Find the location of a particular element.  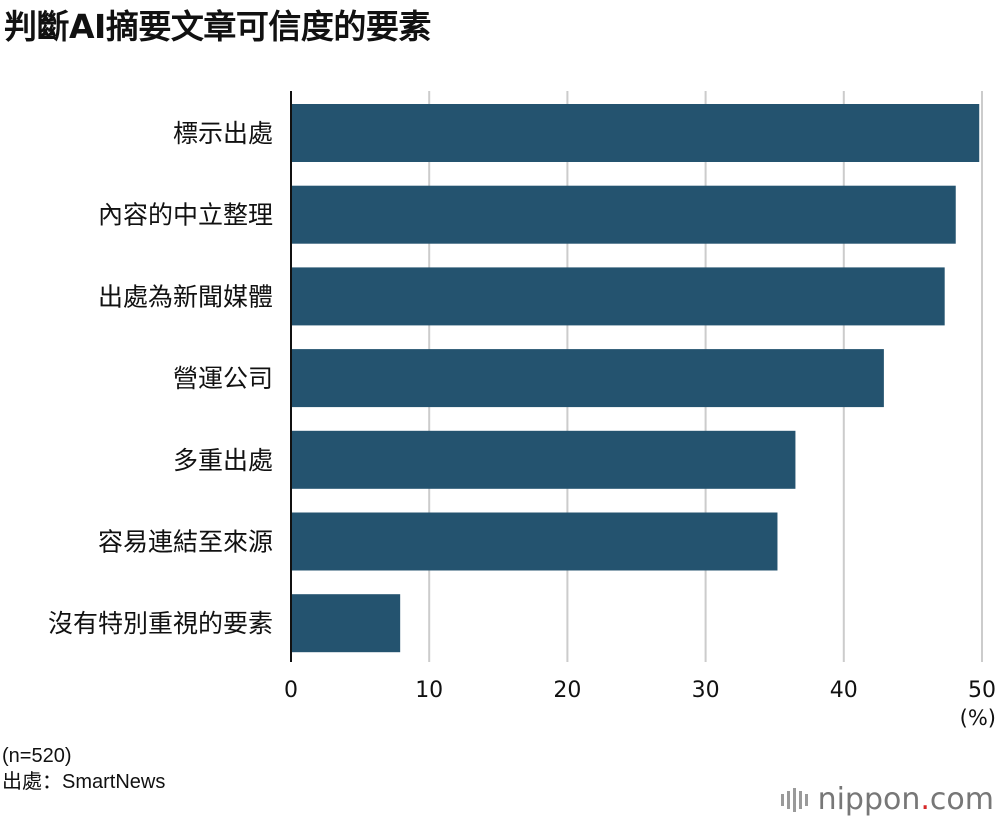

nippon-logo: nippon. com is located at coordinates (887, 799).